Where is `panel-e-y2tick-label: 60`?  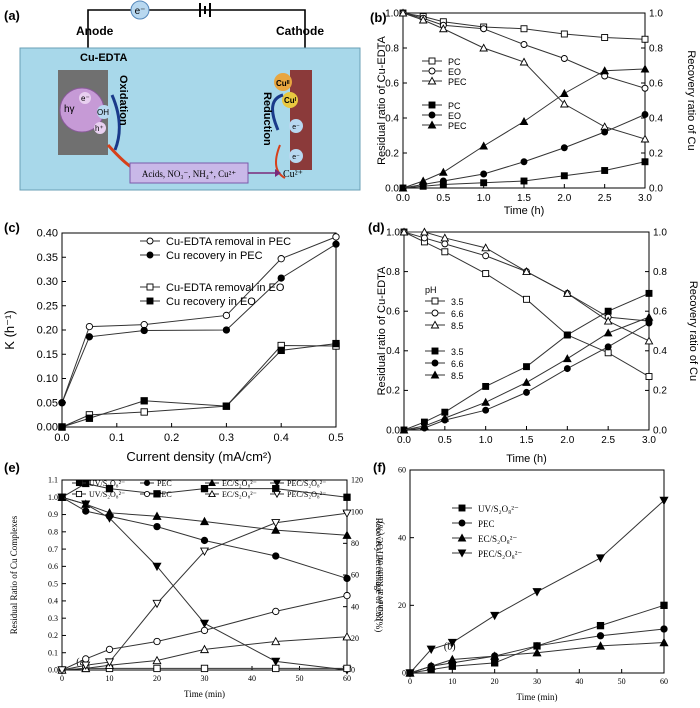 panel-e-y2tick-label: 60 is located at coordinates (355, 575).